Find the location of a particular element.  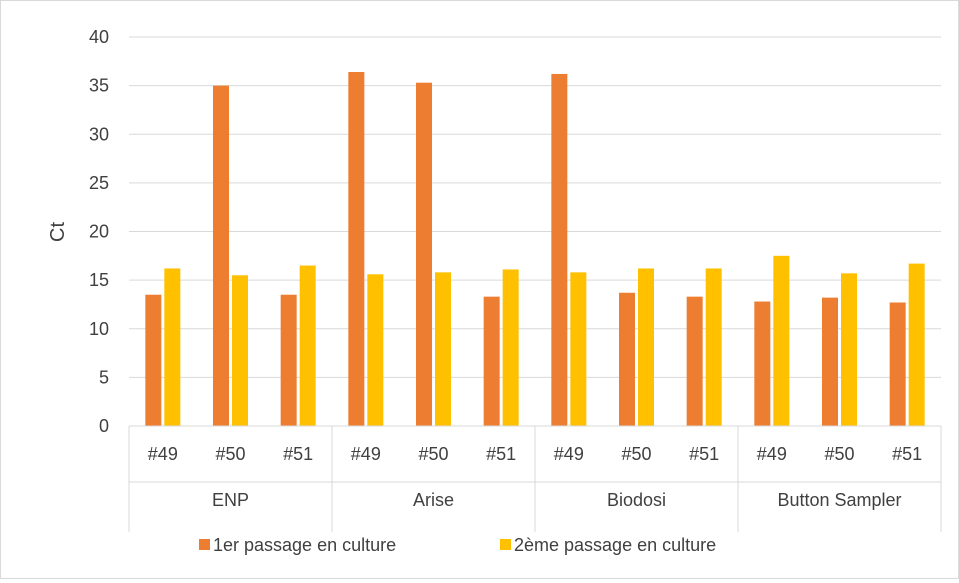

y-tick-label: 20 is located at coordinates (99, 232).